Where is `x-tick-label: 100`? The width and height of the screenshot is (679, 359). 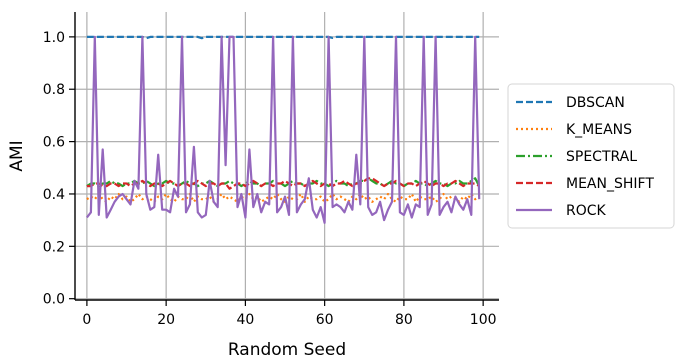
x-tick-label: 100 is located at coordinates (483, 320).